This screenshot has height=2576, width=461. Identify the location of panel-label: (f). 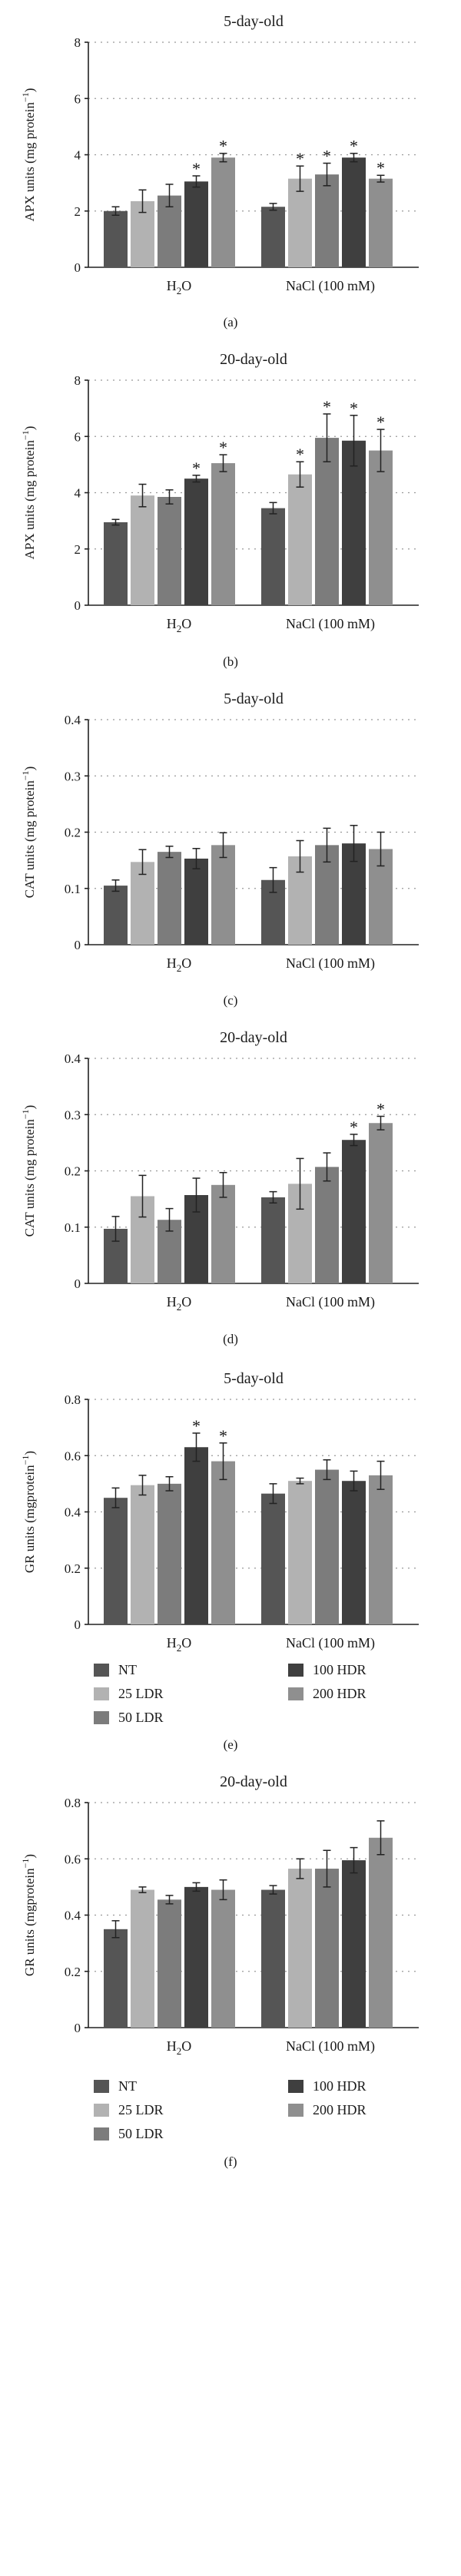
(230, 2161).